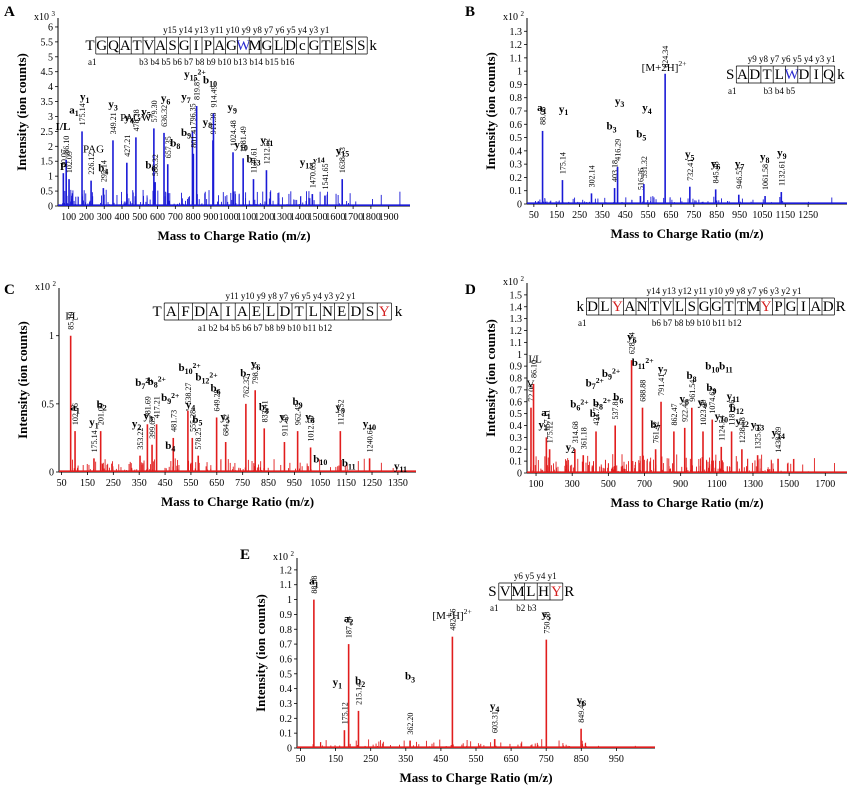 The image size is (851, 797). Describe the element at coordinates (286, 570) in the screenshot. I see `y-tick-label: 1.2` at that location.